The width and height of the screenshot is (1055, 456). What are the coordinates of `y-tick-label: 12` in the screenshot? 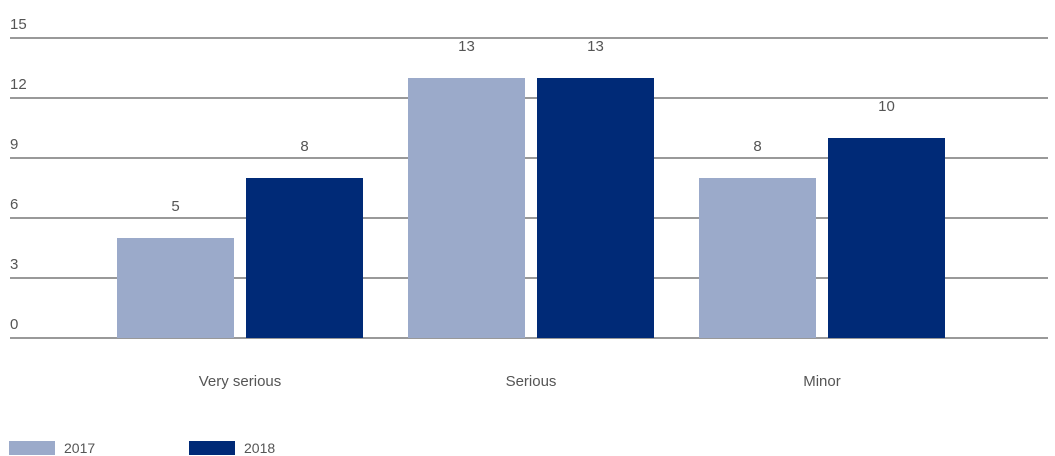 It's located at (18, 84).